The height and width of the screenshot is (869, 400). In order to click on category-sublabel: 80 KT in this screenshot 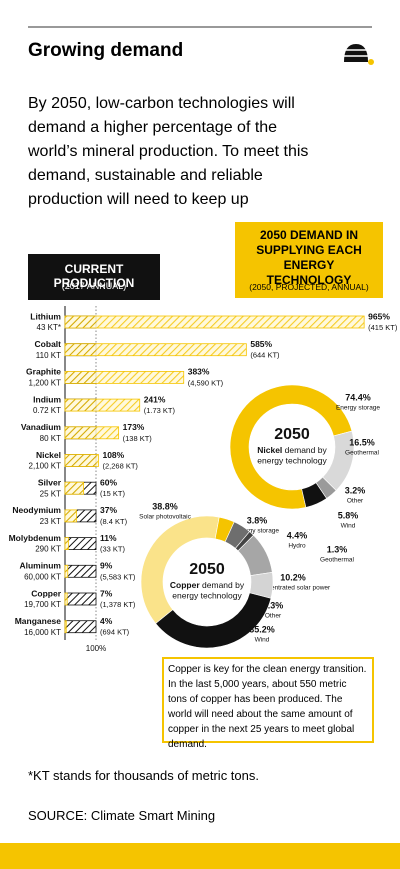, I will do `click(50, 438)`.